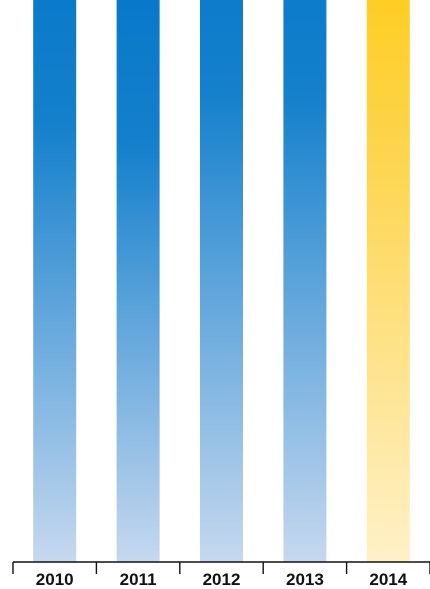  I want to click on x-tick-label-2012: 2012, so click(222, 579).